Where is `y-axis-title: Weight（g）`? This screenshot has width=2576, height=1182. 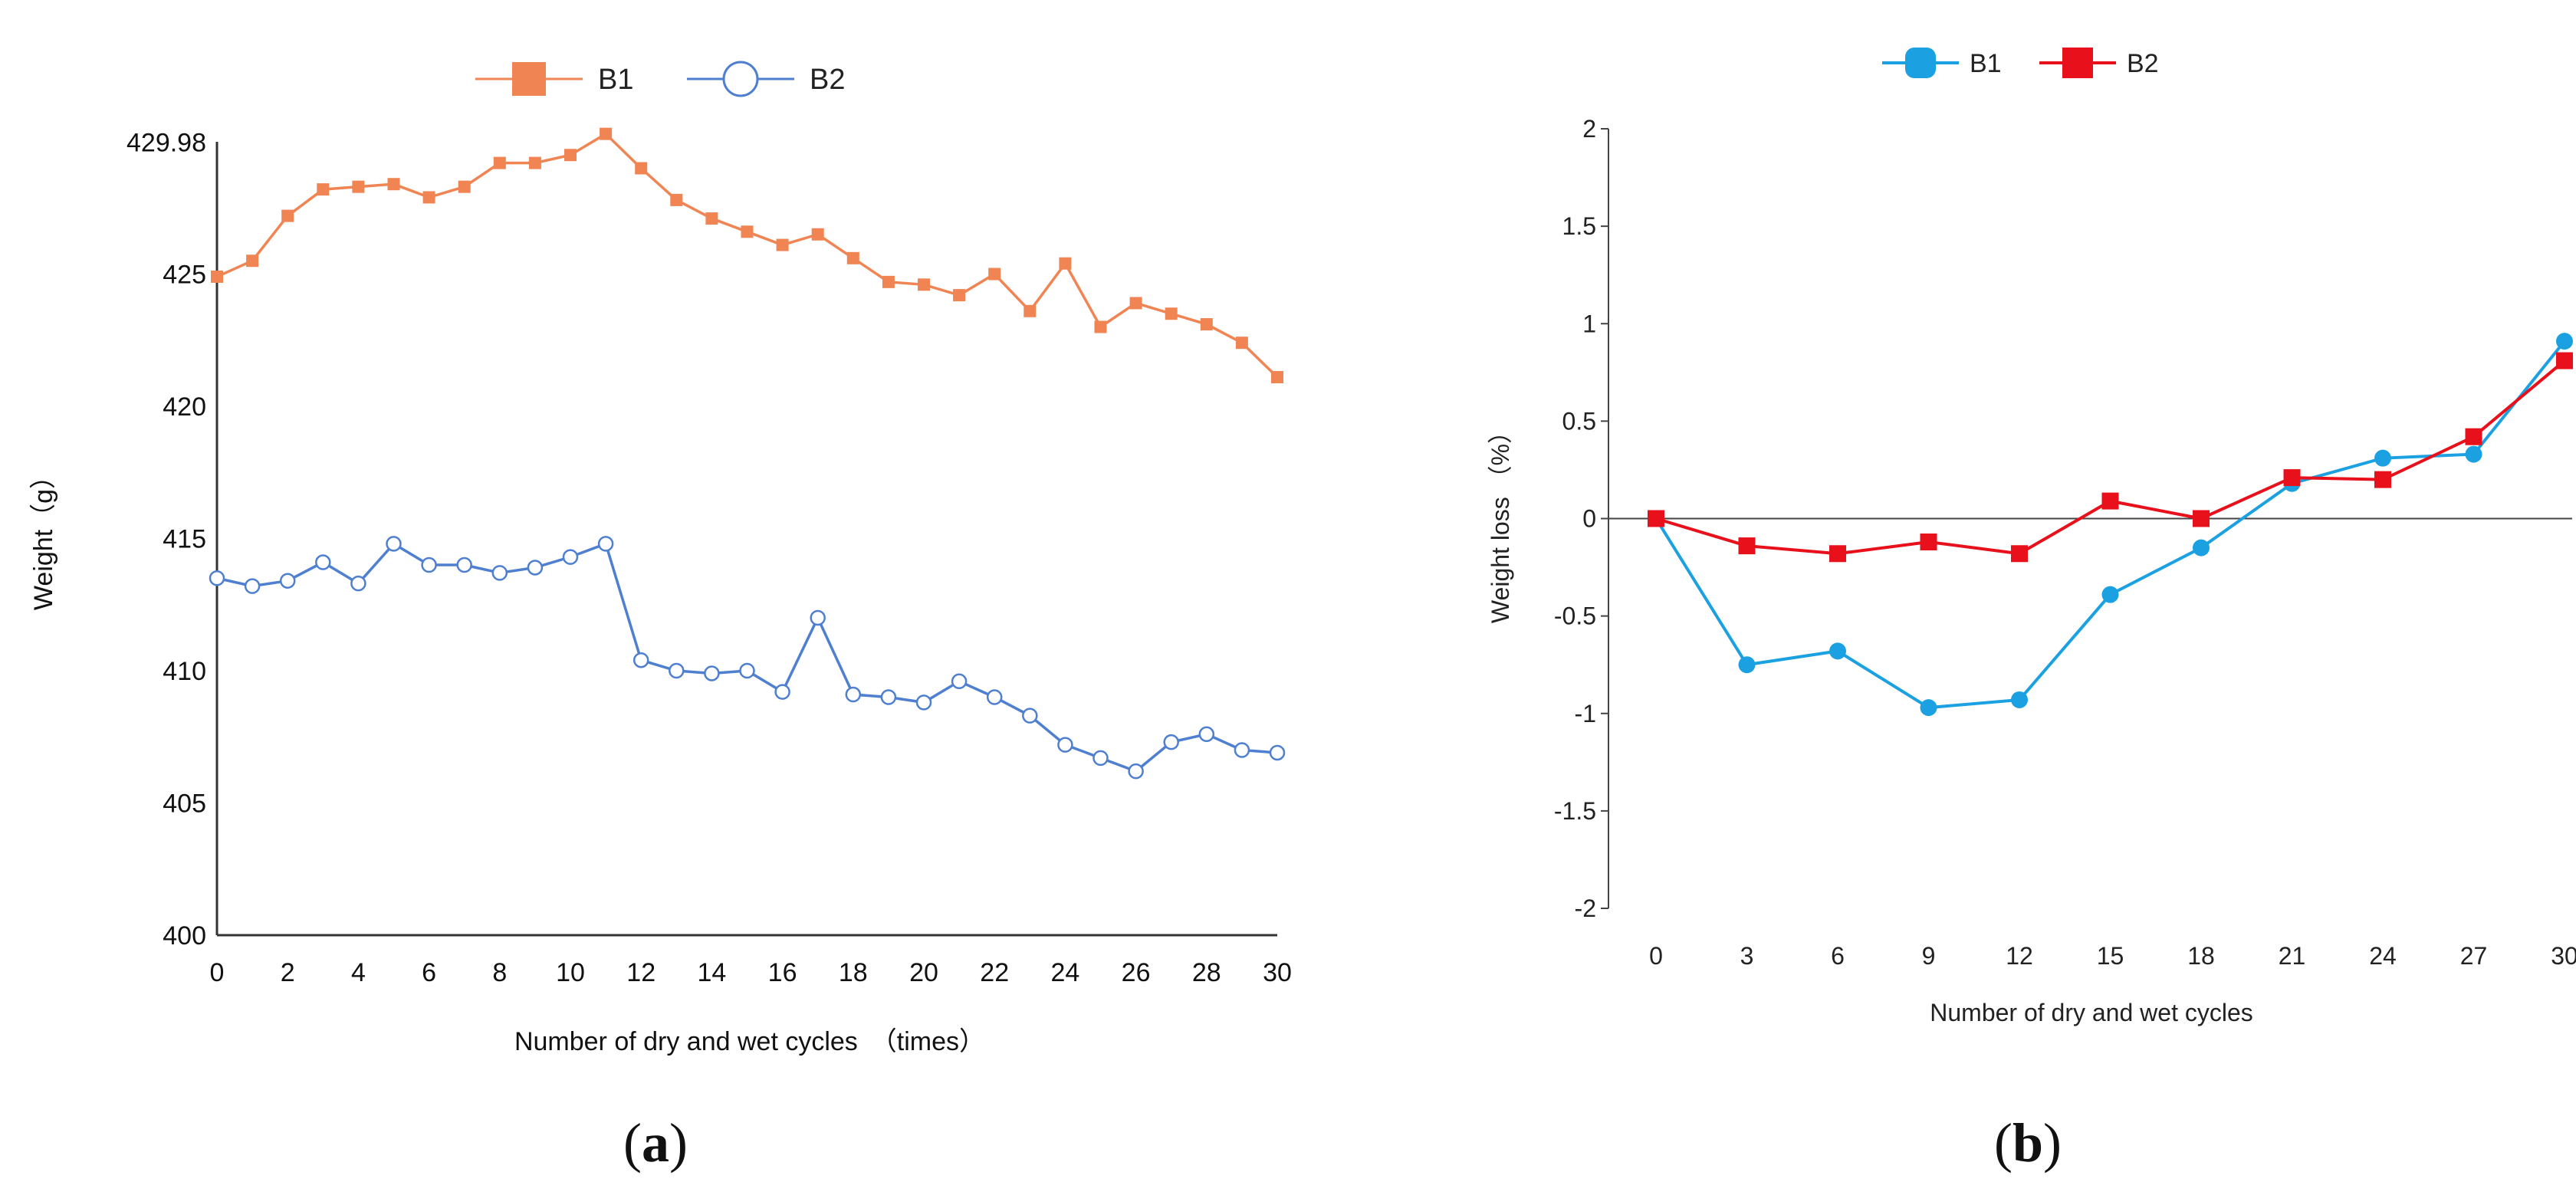
y-axis-title: Weight（g） is located at coordinates (43, 537).